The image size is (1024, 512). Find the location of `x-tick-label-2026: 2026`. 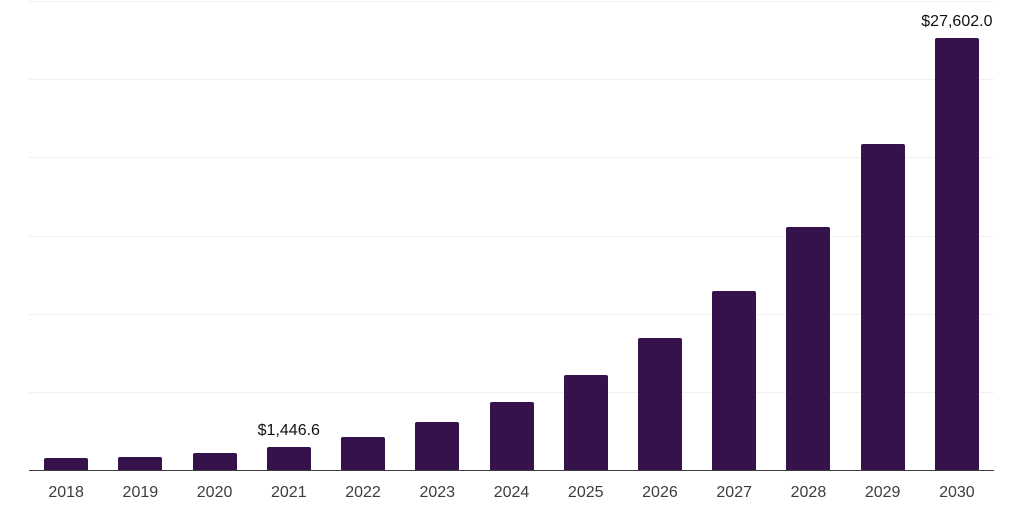

x-tick-label-2026: 2026 is located at coordinates (660, 492).